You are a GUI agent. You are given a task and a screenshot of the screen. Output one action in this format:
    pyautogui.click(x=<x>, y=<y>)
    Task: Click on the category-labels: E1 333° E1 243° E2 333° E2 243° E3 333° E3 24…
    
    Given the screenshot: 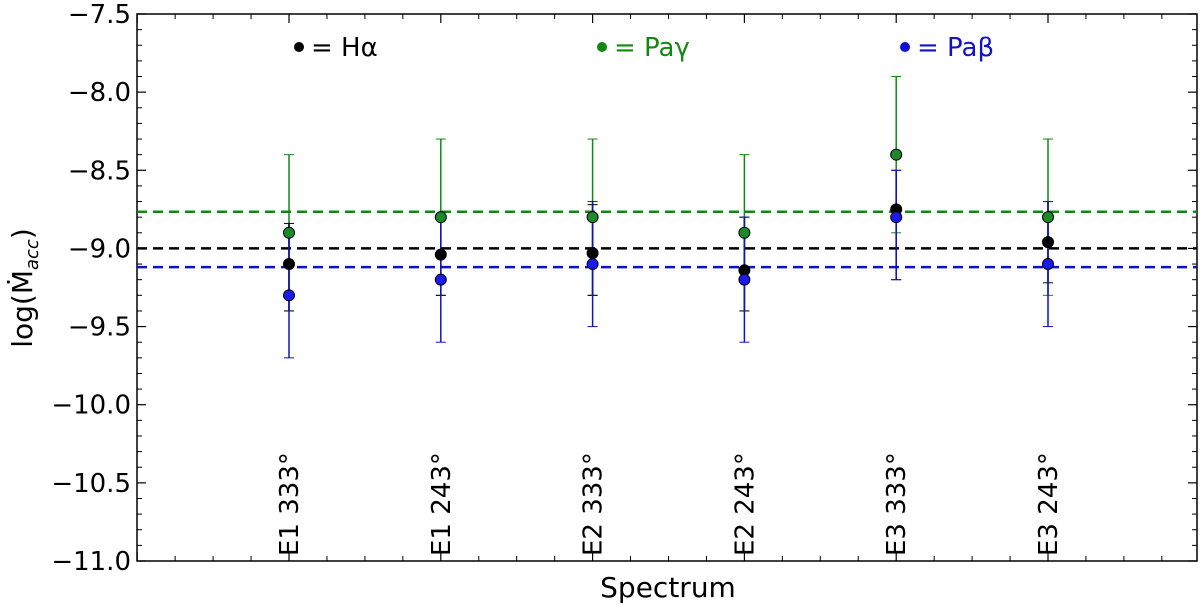 What is the action you would take?
    pyautogui.click(x=669, y=504)
    